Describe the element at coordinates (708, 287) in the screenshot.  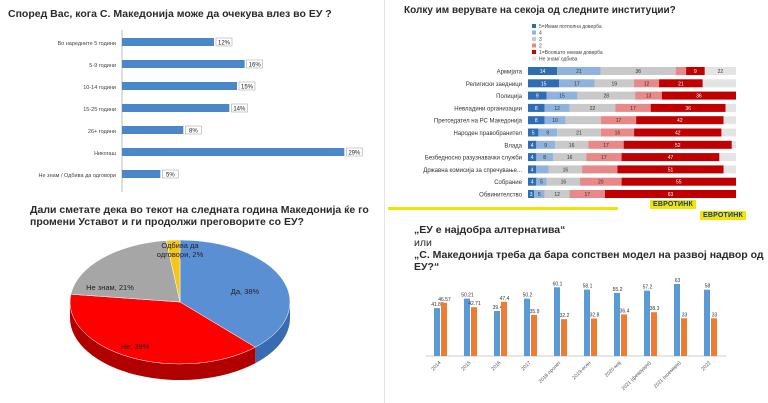
I see `chart4-value-label: 58` at that location.